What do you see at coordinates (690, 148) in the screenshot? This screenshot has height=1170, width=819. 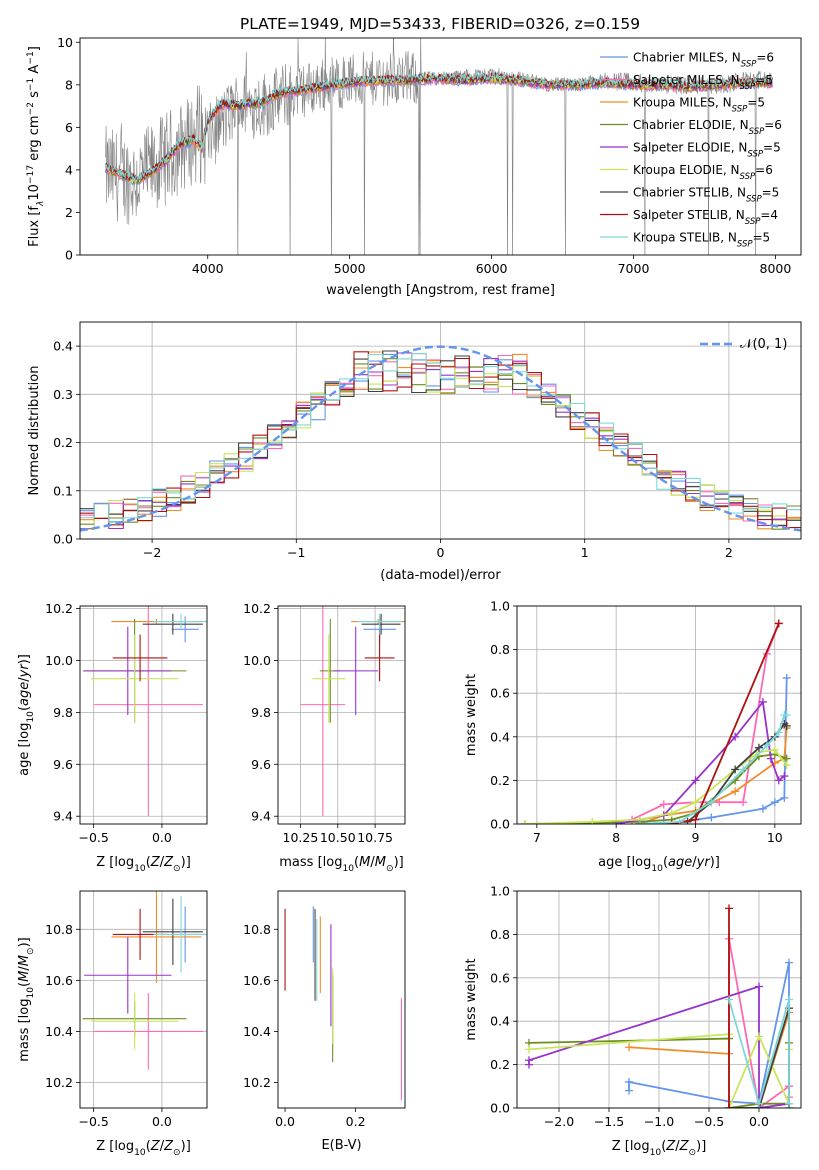 I see `legend-text: Salpeter ELODIE, N` at bounding box center [690, 148].